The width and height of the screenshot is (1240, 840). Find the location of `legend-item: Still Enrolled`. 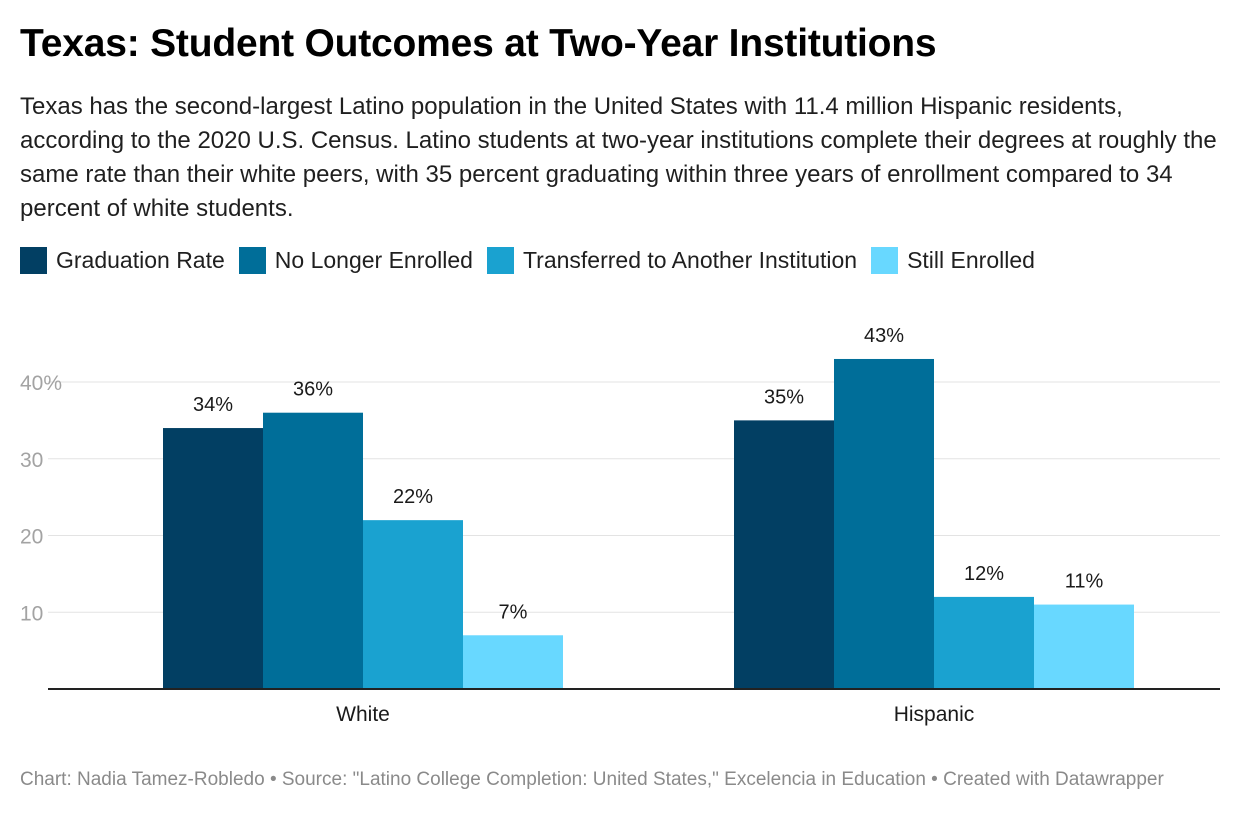

legend-item: Still Enrolled is located at coordinates (953, 260).